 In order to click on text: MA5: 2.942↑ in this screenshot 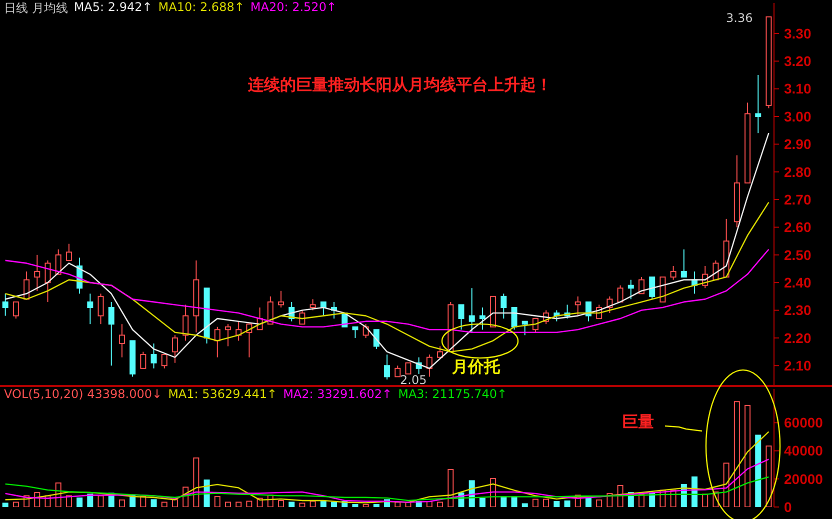, I will do `click(113, 8)`.